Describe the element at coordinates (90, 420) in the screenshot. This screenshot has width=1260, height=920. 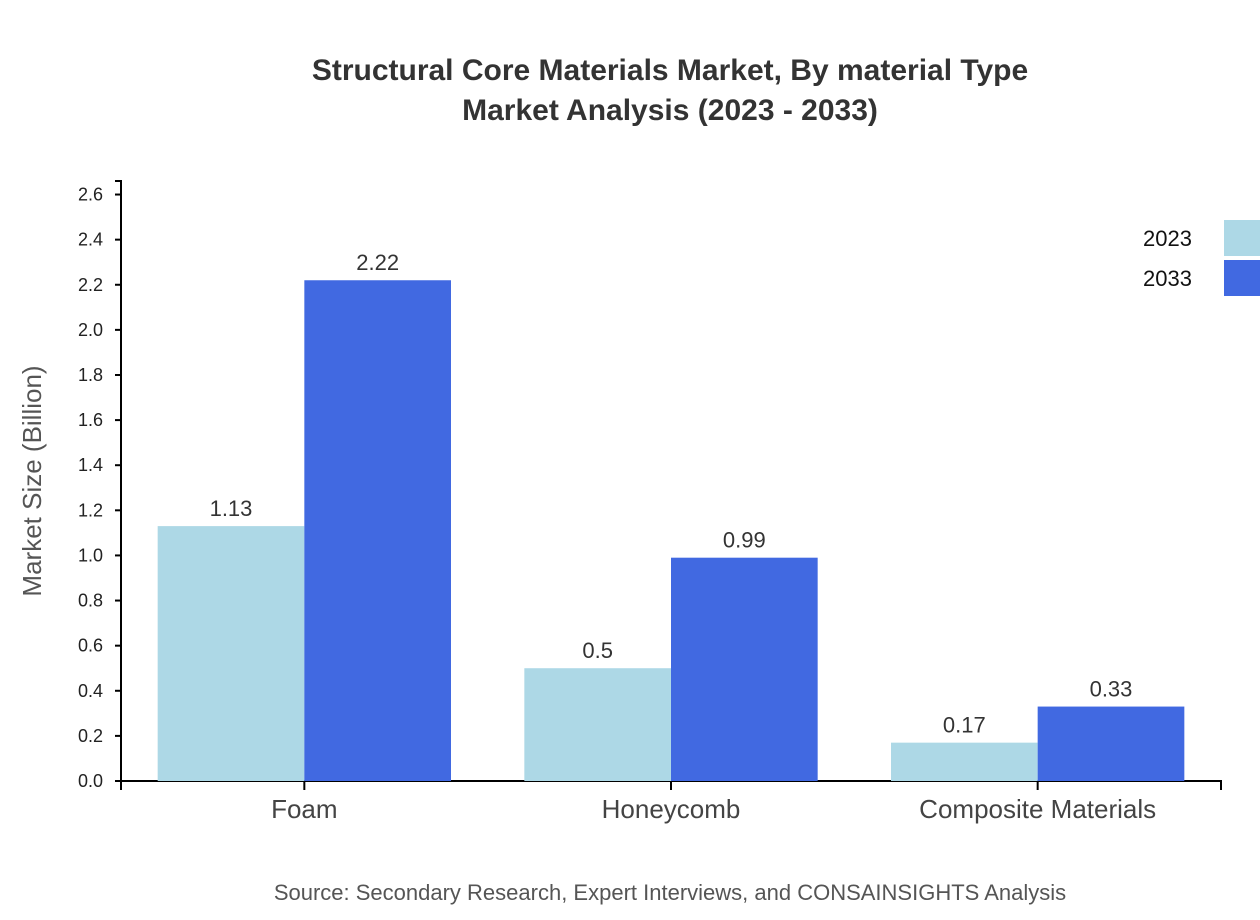
I see `y-tick-label: 1.6` at that location.